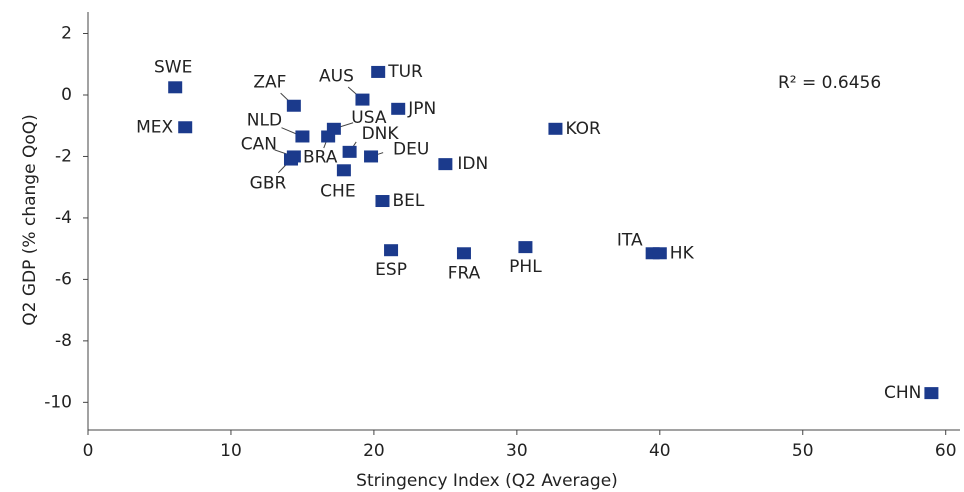 The width and height of the screenshot is (964, 492). What do you see at coordinates (63, 218) in the screenshot?
I see `y-tick-label: -4` at bounding box center [63, 218].